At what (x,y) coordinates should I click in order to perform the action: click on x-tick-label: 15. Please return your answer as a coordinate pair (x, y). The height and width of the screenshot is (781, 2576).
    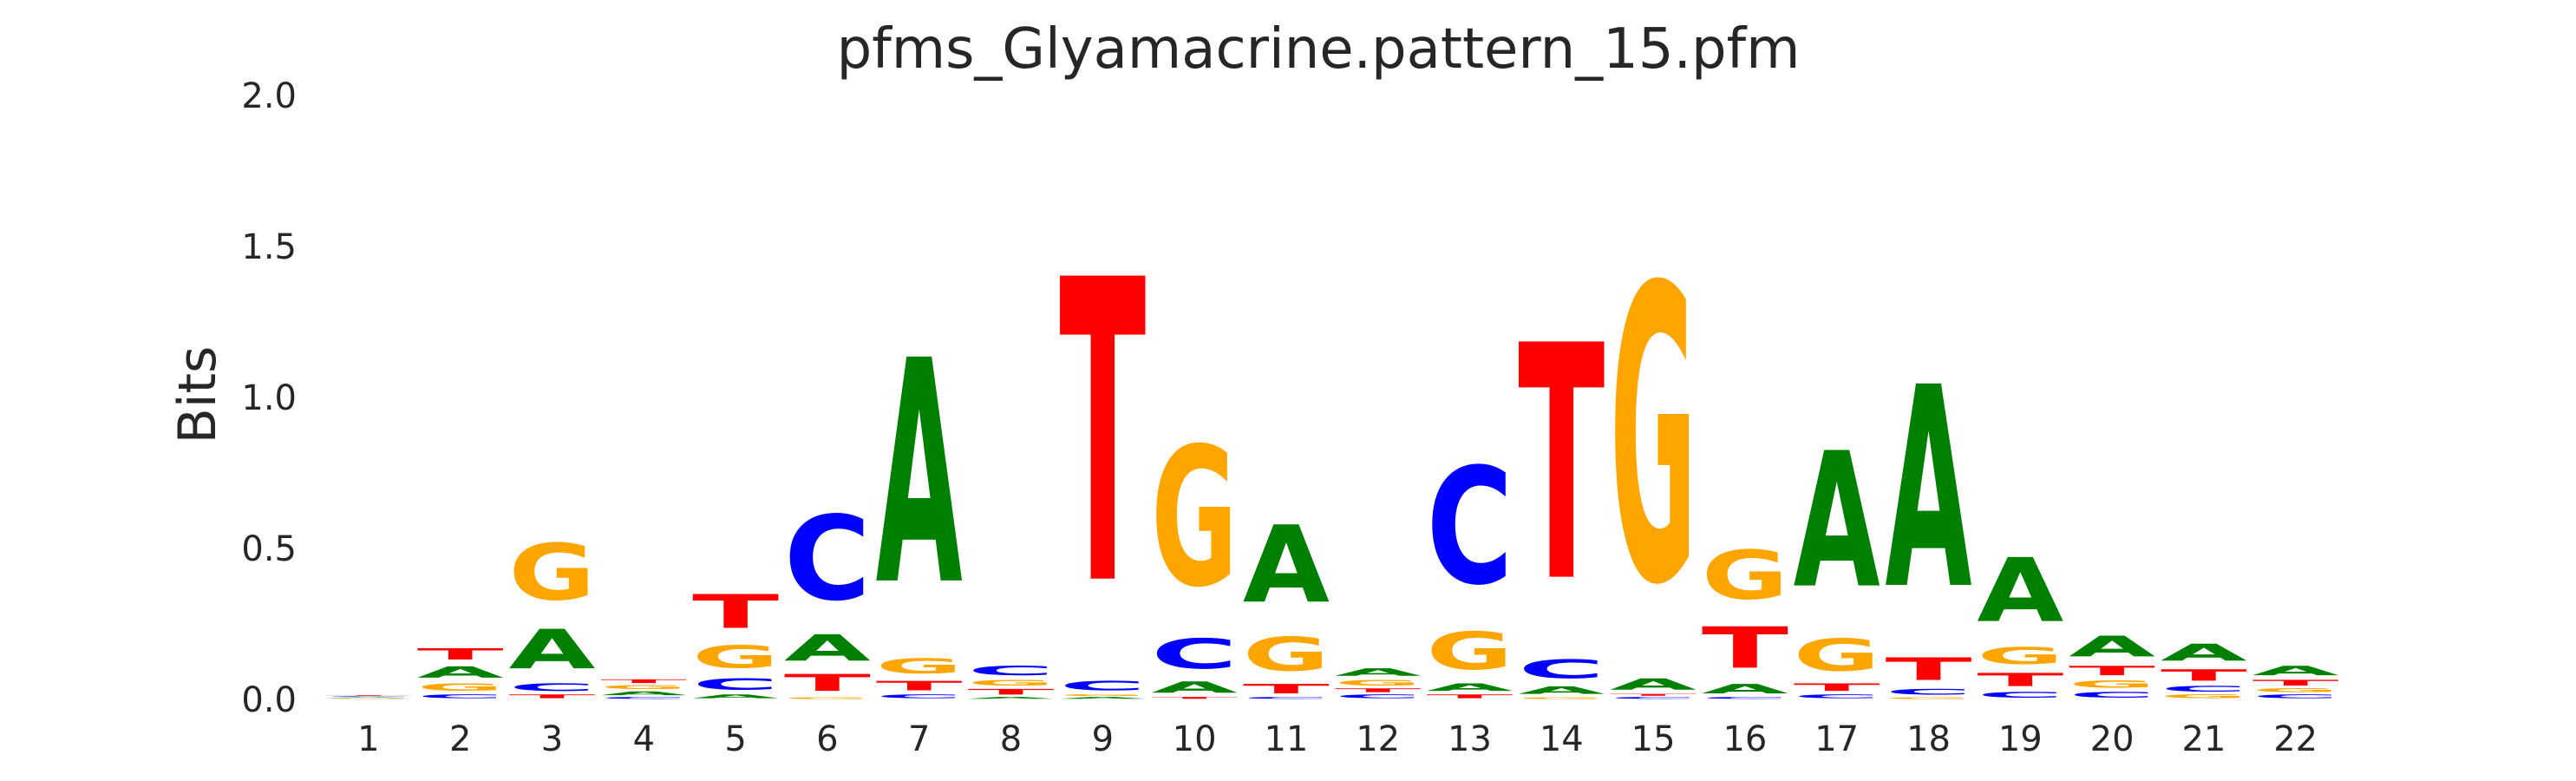
    Looking at the image, I should click on (1653, 739).